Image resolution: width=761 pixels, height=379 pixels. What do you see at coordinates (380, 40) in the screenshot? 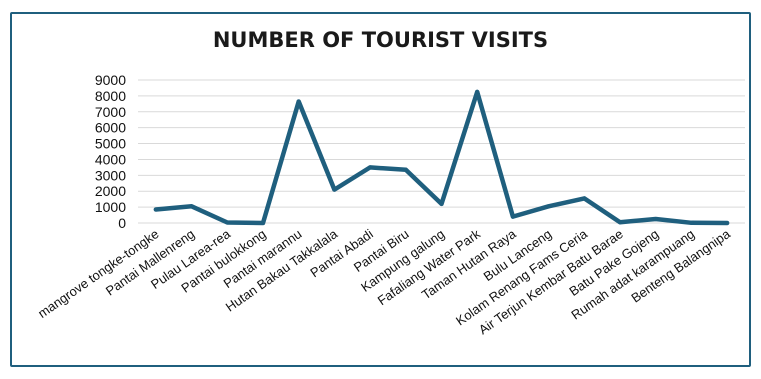
I see `chart-title: NUMBER OF TOURIST VISITS` at bounding box center [380, 40].